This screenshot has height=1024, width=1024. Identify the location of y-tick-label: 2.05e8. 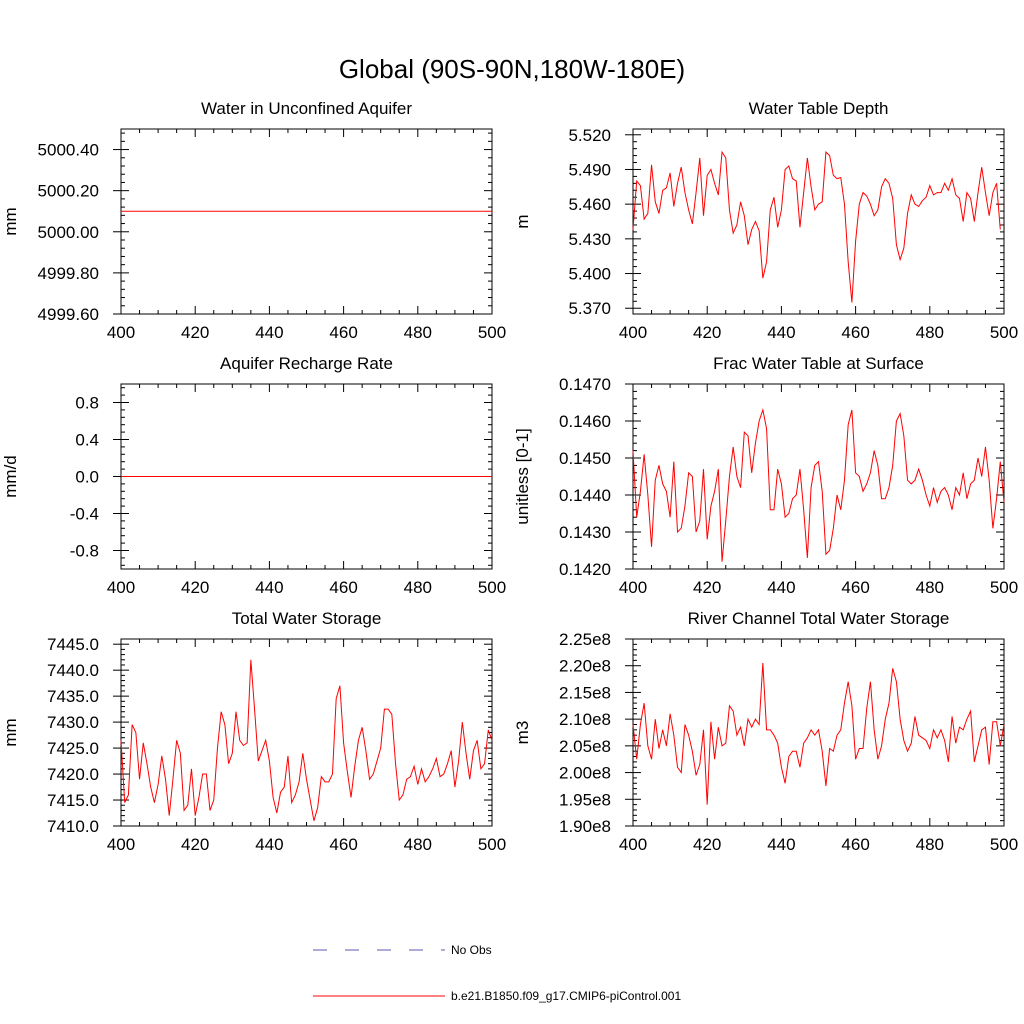
(585, 746).